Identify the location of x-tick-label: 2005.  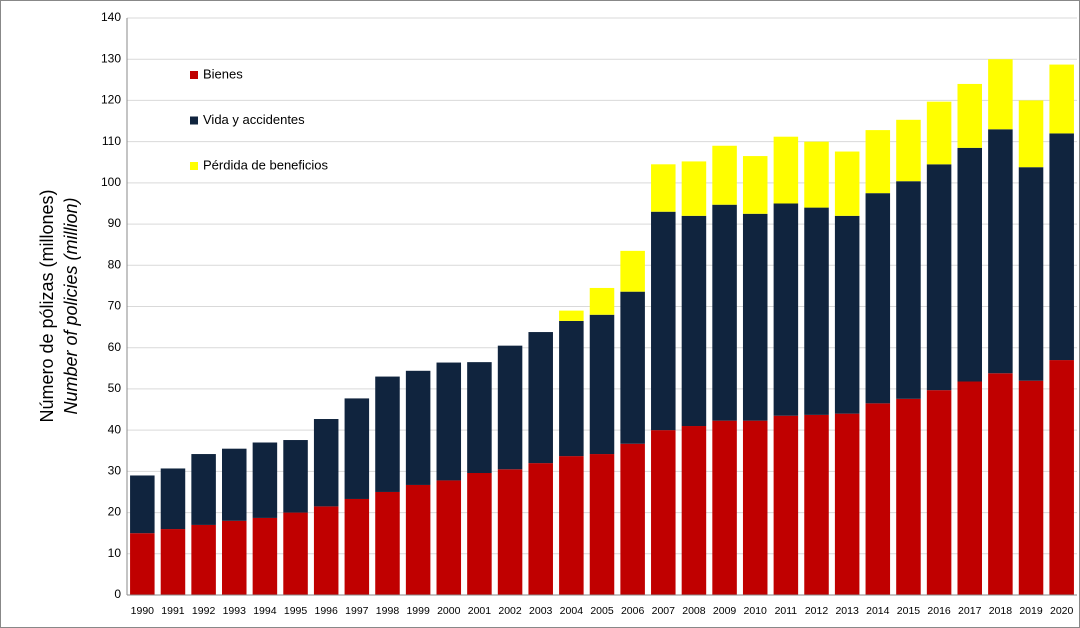
(602, 611).